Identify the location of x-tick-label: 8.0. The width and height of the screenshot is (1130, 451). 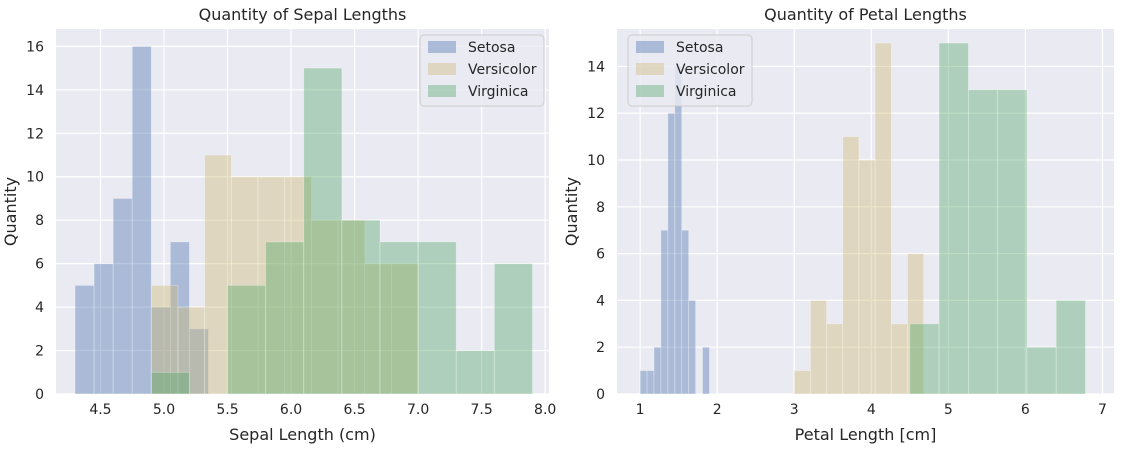
(545, 410).